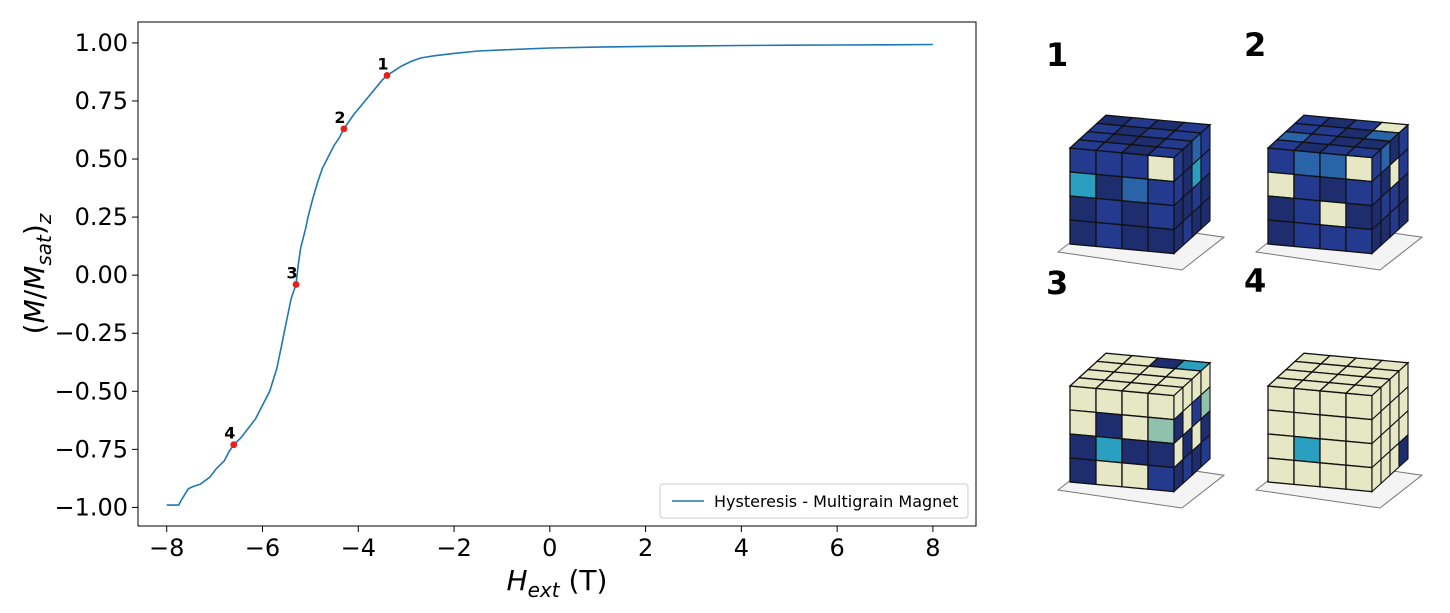  What do you see at coordinates (453, 548) in the screenshot?
I see `x-tick-label: −2` at bounding box center [453, 548].